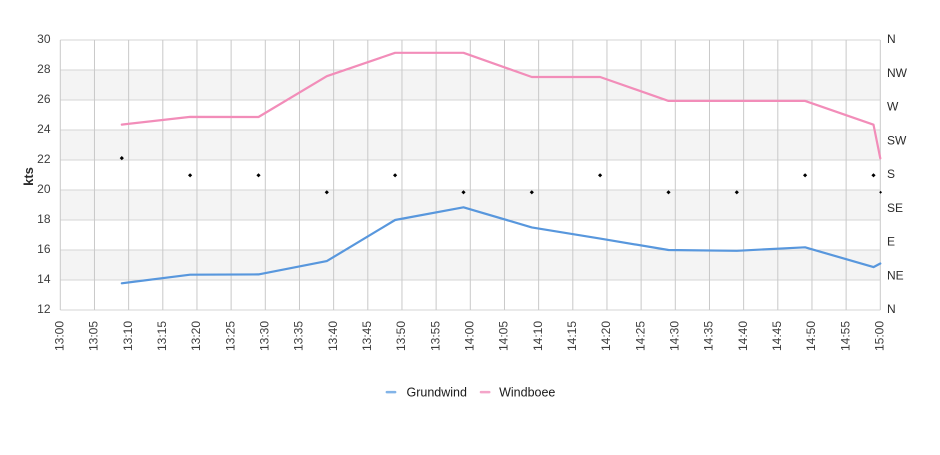  I want to click on svg-text: 14:30, so click(675, 336).